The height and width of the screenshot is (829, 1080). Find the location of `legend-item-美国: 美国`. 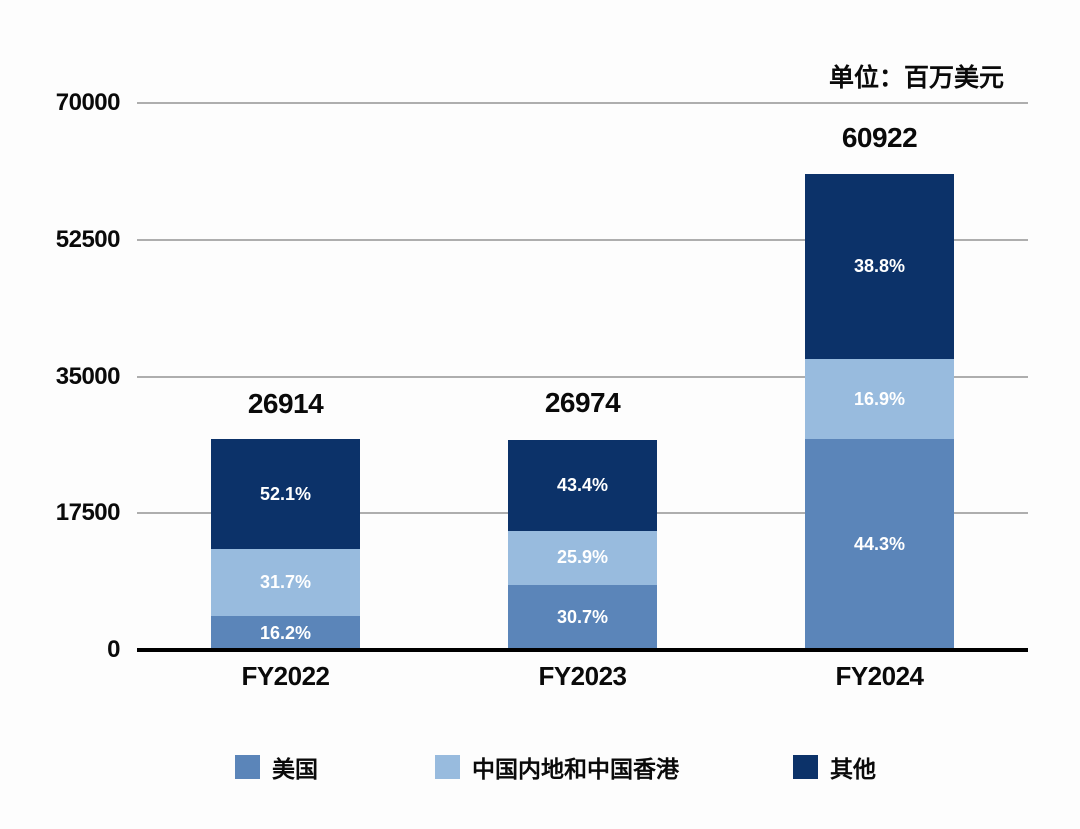

legend-item-美国: 美国 is located at coordinates (276, 767).